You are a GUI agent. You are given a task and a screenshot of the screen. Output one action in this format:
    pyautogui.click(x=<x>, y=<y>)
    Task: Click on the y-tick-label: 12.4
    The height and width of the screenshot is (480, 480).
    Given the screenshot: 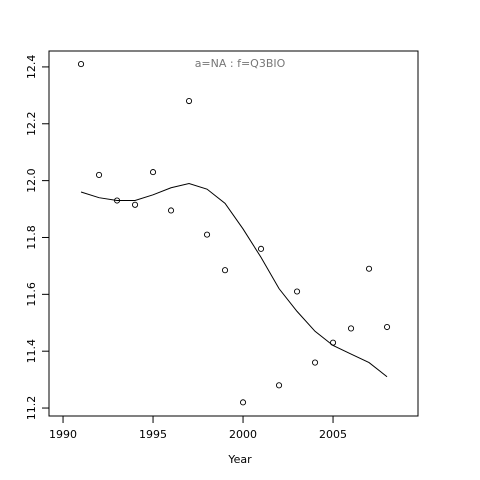 What is the action you would take?
    pyautogui.click(x=31, y=67)
    